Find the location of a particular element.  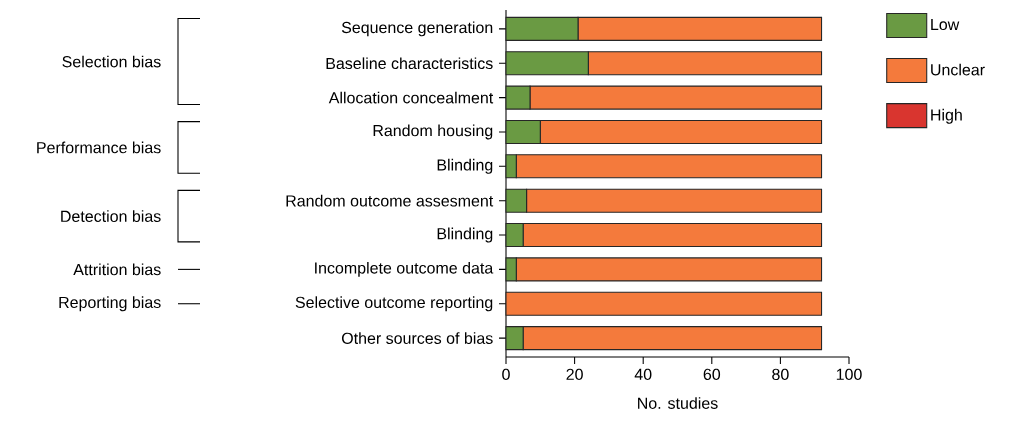

x-tick-label: 80 is located at coordinates (780, 374).